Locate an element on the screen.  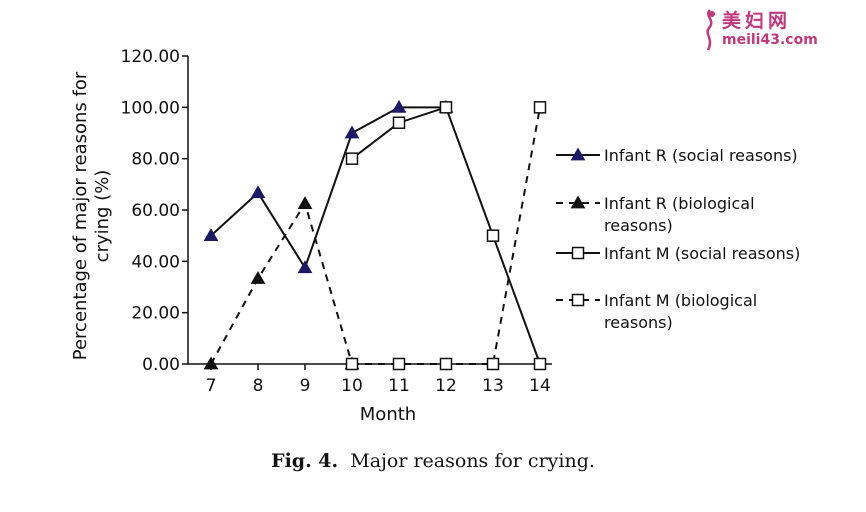
x-tick-label: 10 is located at coordinates (352, 386).